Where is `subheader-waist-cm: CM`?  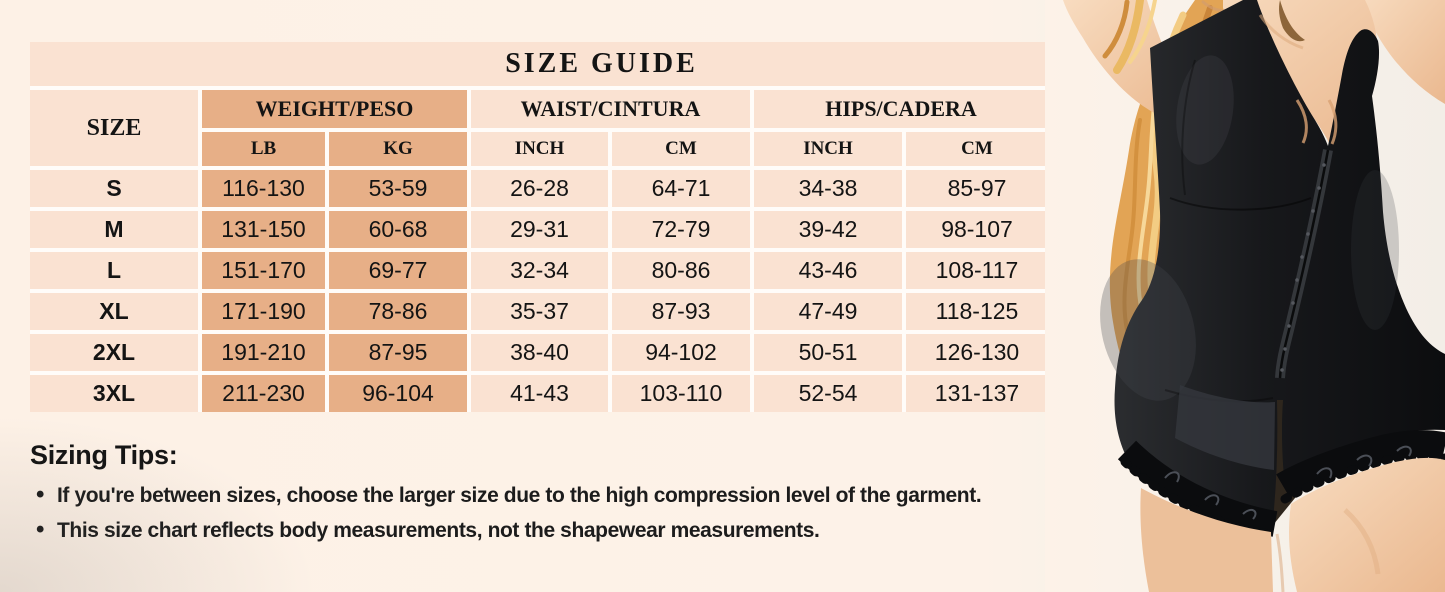
subheader-waist-cm: CM is located at coordinates (681, 149).